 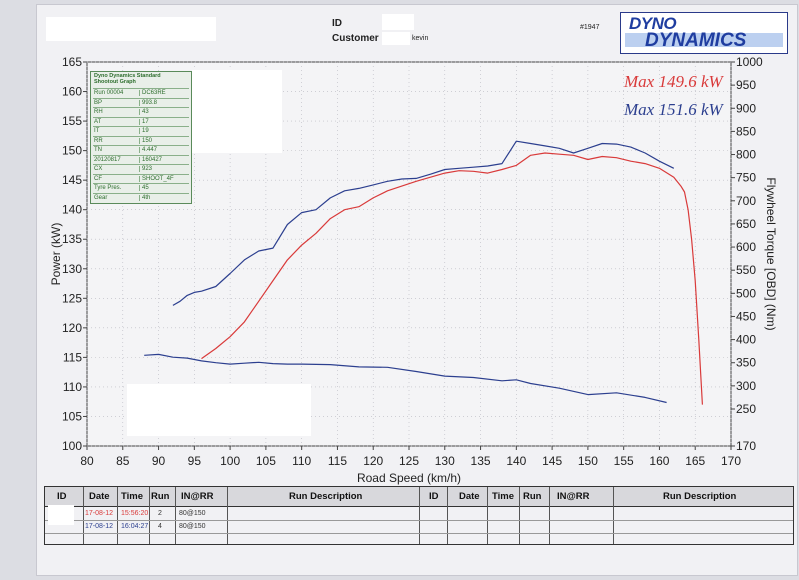 What do you see at coordinates (145, 169) in the screenshot?
I see `run-info-value: 923` at bounding box center [145, 169].